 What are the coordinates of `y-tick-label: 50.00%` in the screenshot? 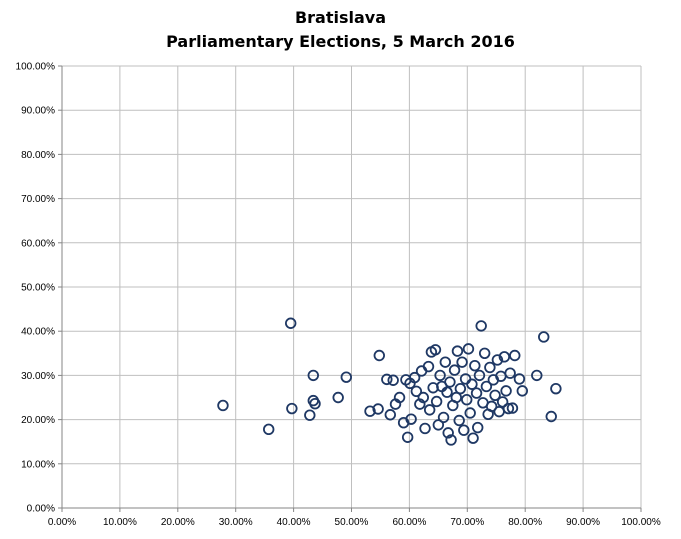 It's located at (38, 288).